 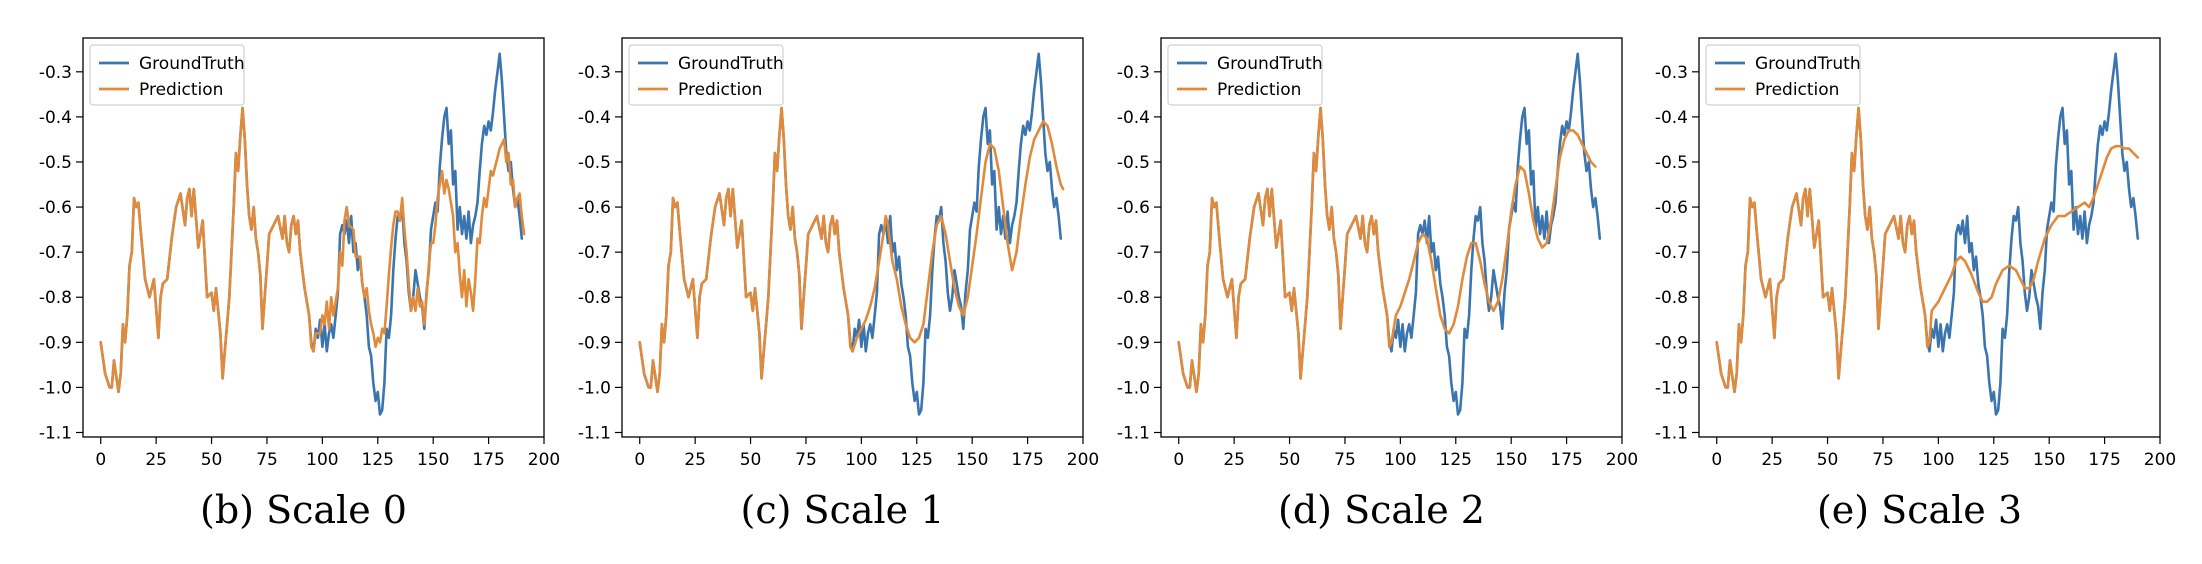 I want to click on panel-caption: (d) Scale 2, so click(x=1381, y=510).